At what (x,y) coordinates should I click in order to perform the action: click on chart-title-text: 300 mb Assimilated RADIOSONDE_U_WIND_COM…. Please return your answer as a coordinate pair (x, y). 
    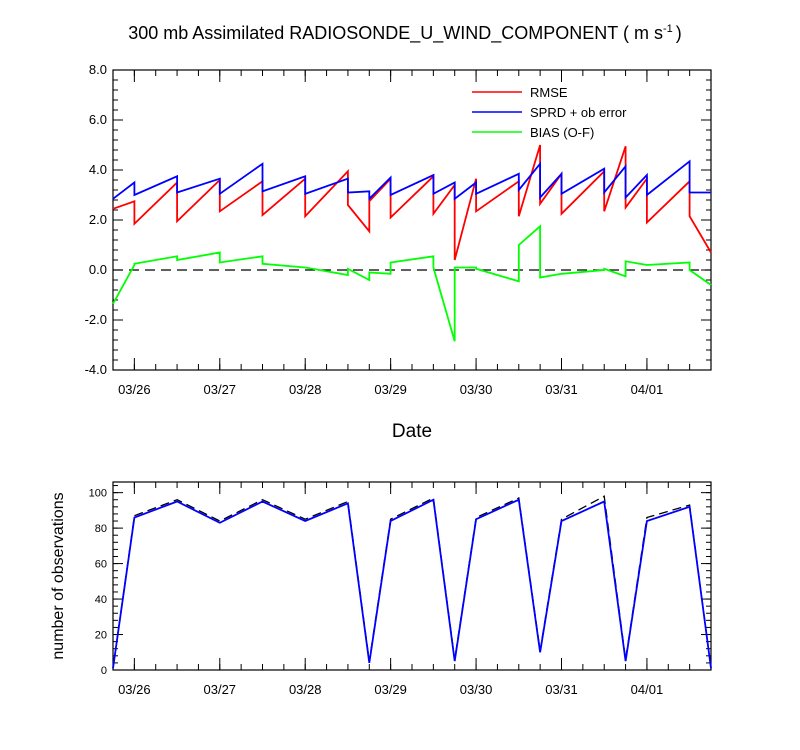
    Looking at the image, I should click on (373, 33).